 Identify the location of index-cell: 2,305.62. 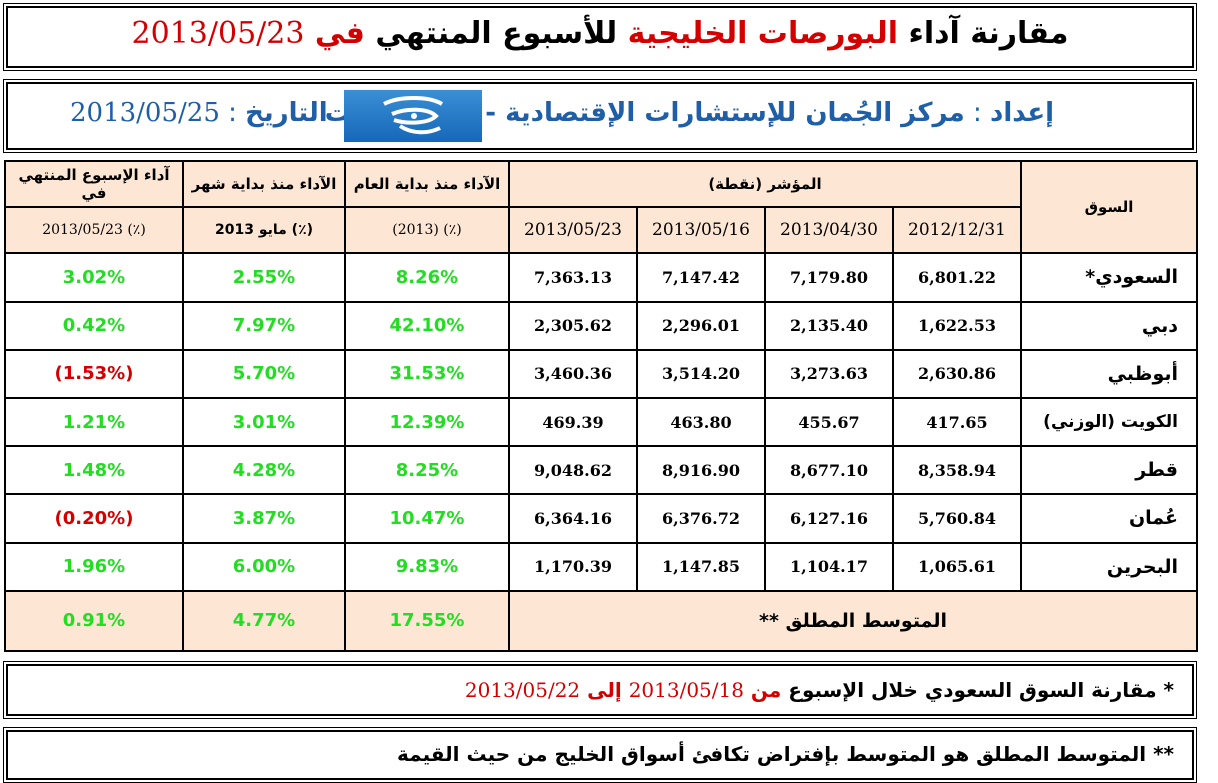
(573, 325).